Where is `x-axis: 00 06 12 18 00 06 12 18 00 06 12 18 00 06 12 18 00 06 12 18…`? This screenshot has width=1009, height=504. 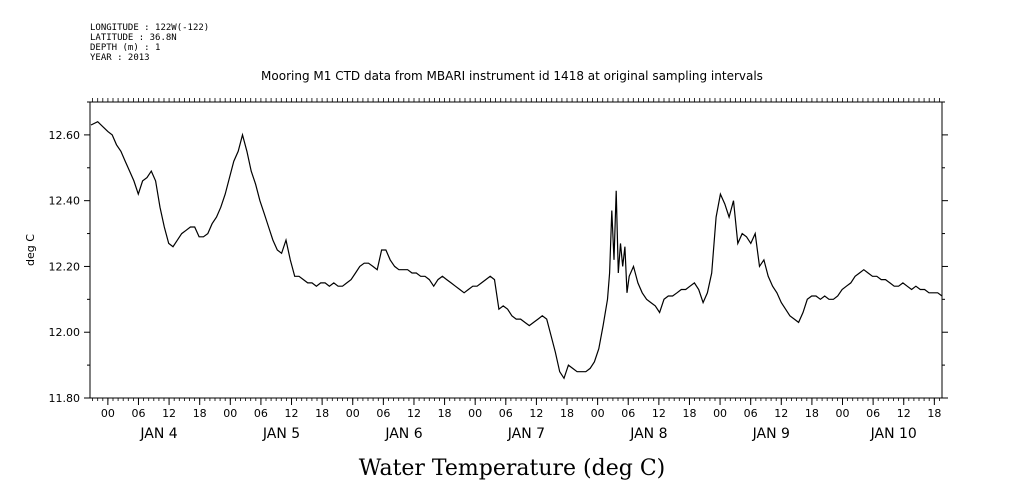 x-axis: 00 06 12 18 00 06 12 18 00 06 12 18 00 06 12 18 00 06 12 18… is located at coordinates (521, 409).